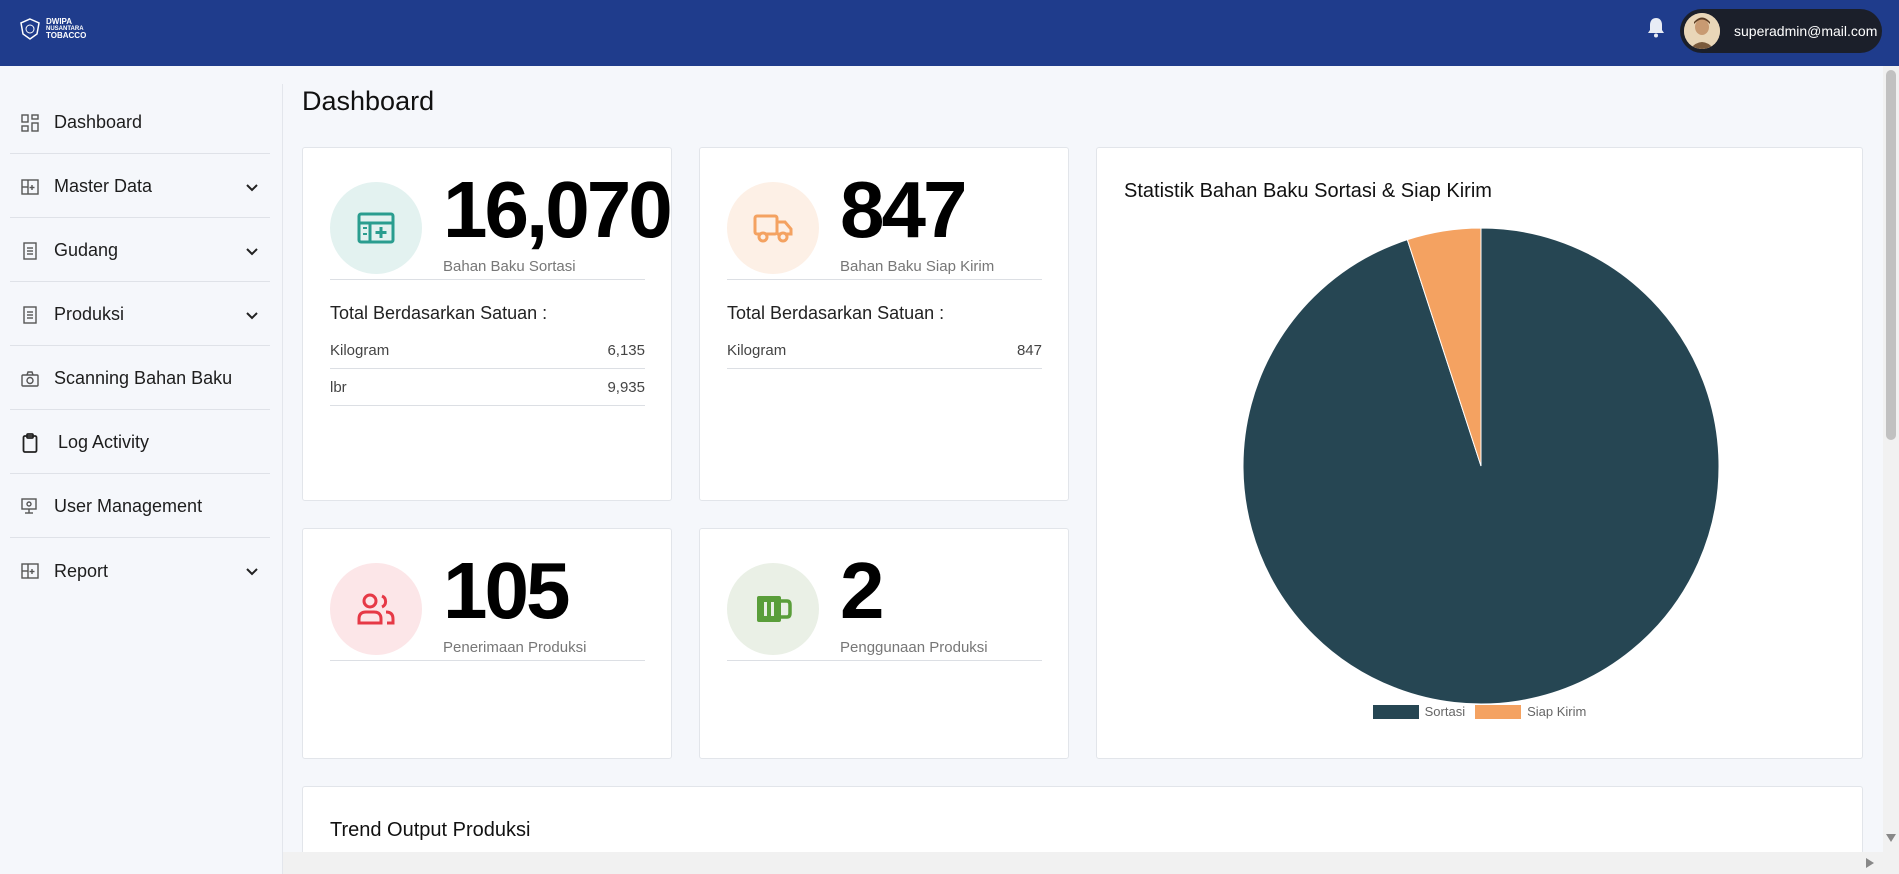  What do you see at coordinates (1891, 255) in the screenshot?
I see `scrollbar-thumb` at bounding box center [1891, 255].